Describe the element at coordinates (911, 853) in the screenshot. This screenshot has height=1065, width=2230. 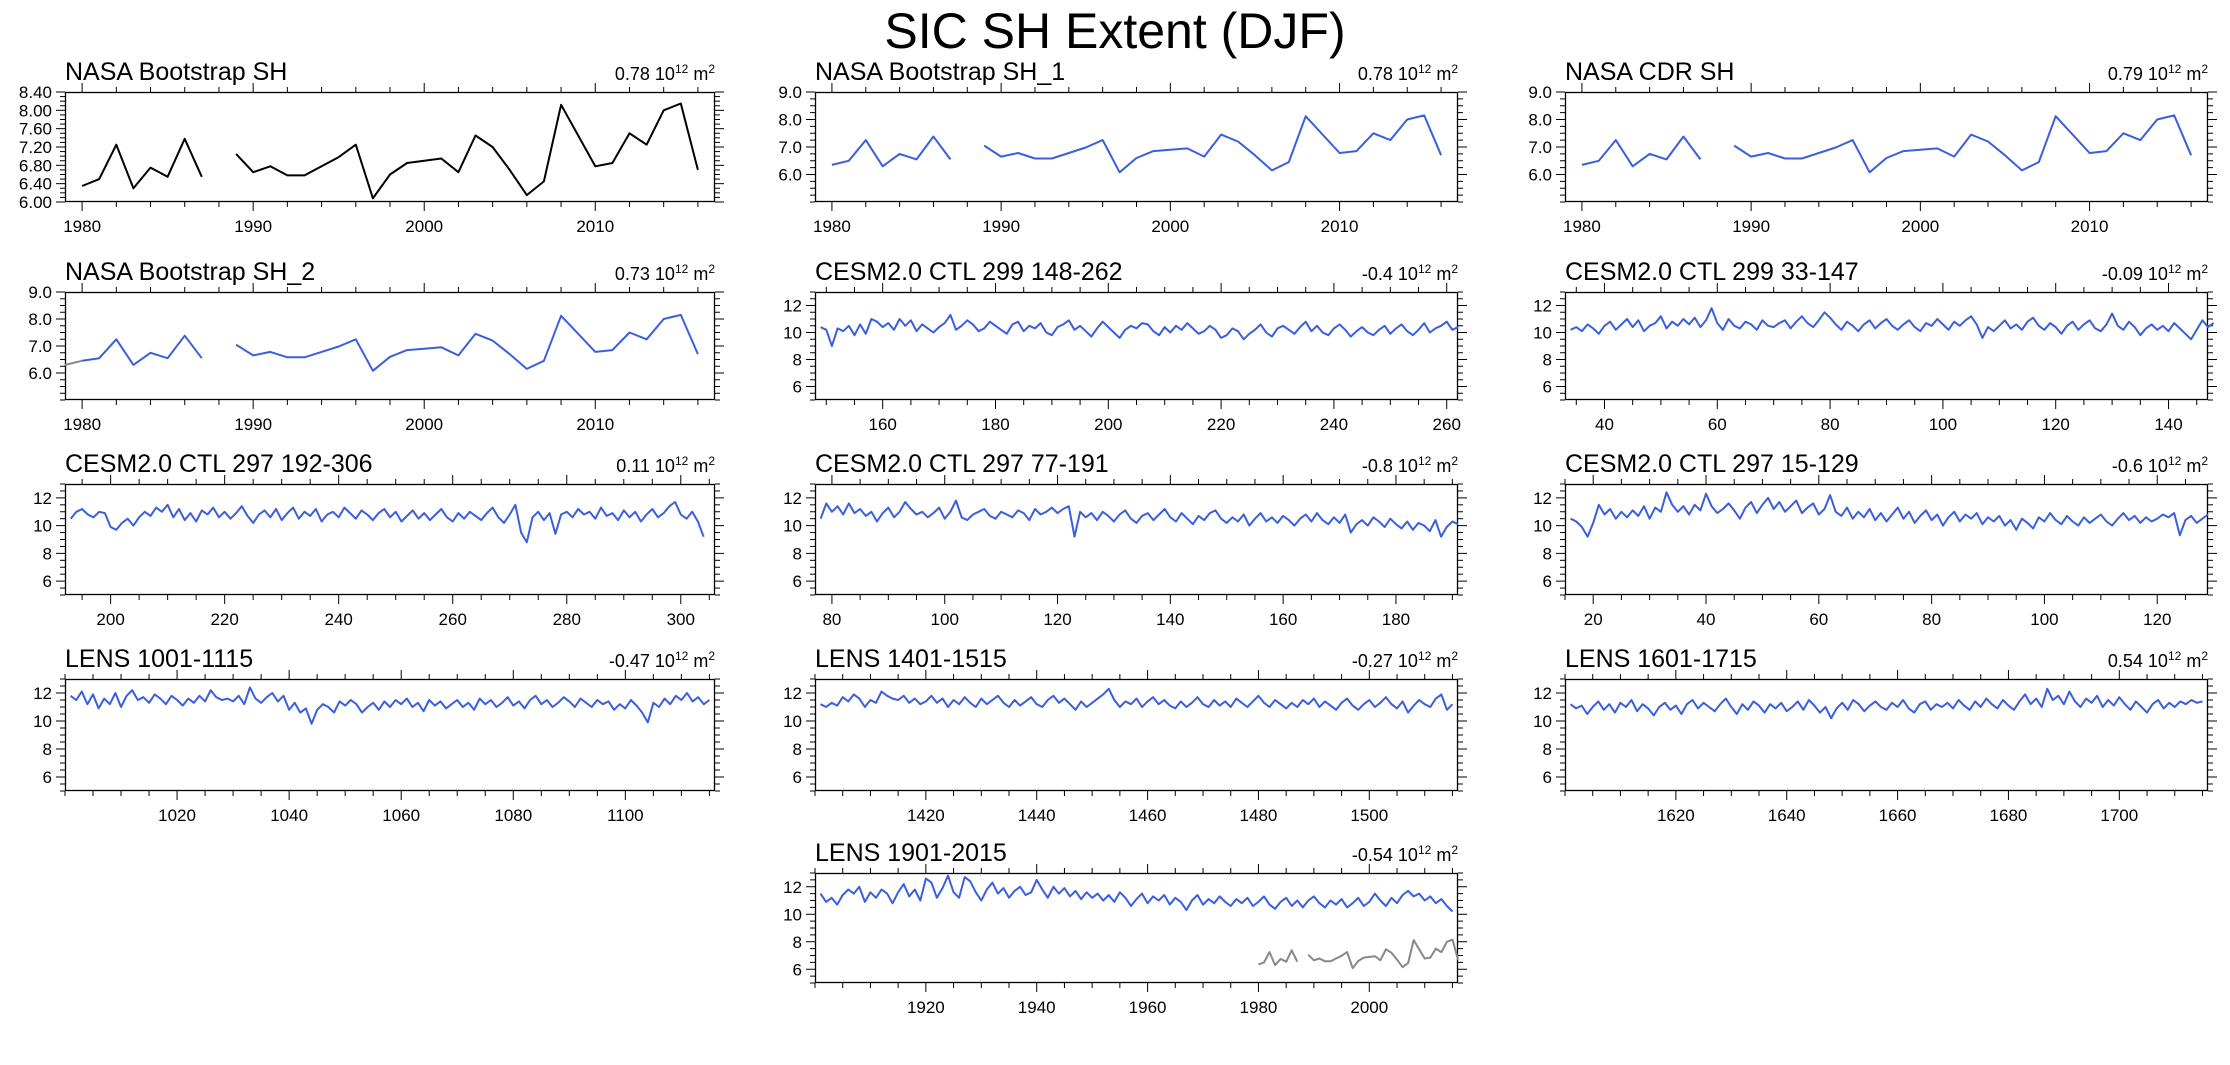
I see `panel-title: LENS 1901-2015` at that location.